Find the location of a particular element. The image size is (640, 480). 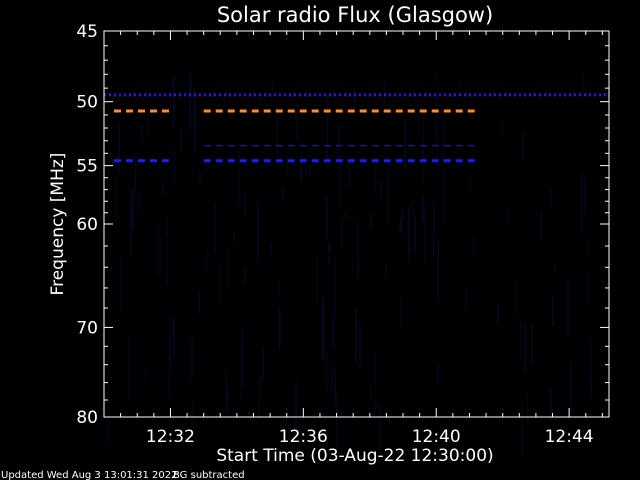

x-tick-label: 12:36 is located at coordinates (303, 437).